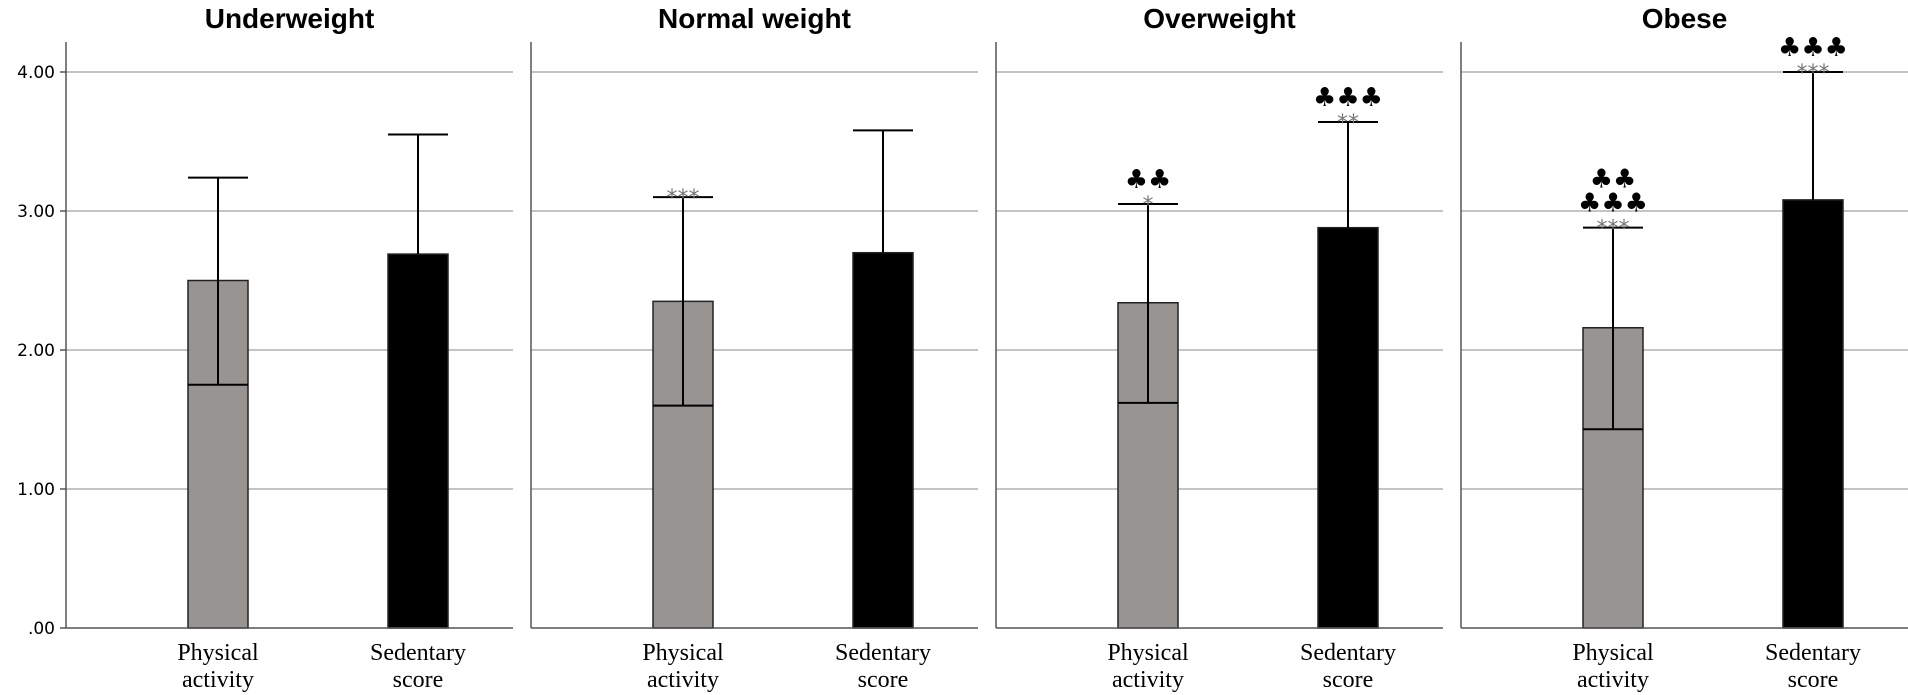 The height and width of the screenshot is (695, 1908). Describe the element at coordinates (1348, 123) in the screenshot. I see `significance-stars: **` at that location.